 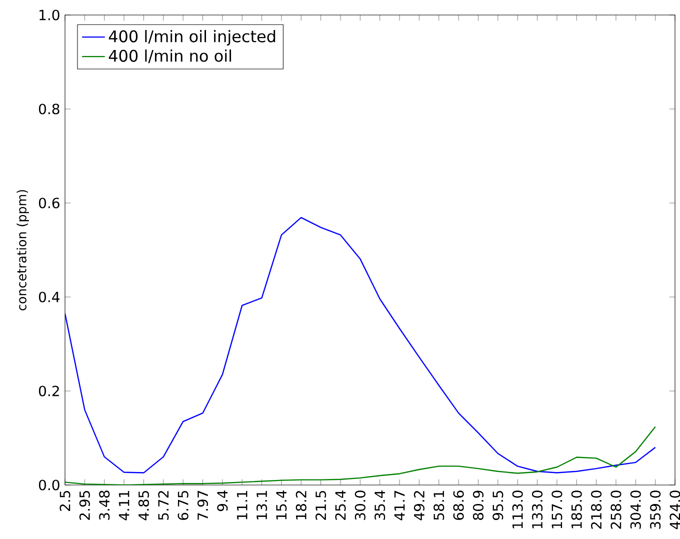 I want to click on x-tick-label: 9.4, so click(x=222, y=501).